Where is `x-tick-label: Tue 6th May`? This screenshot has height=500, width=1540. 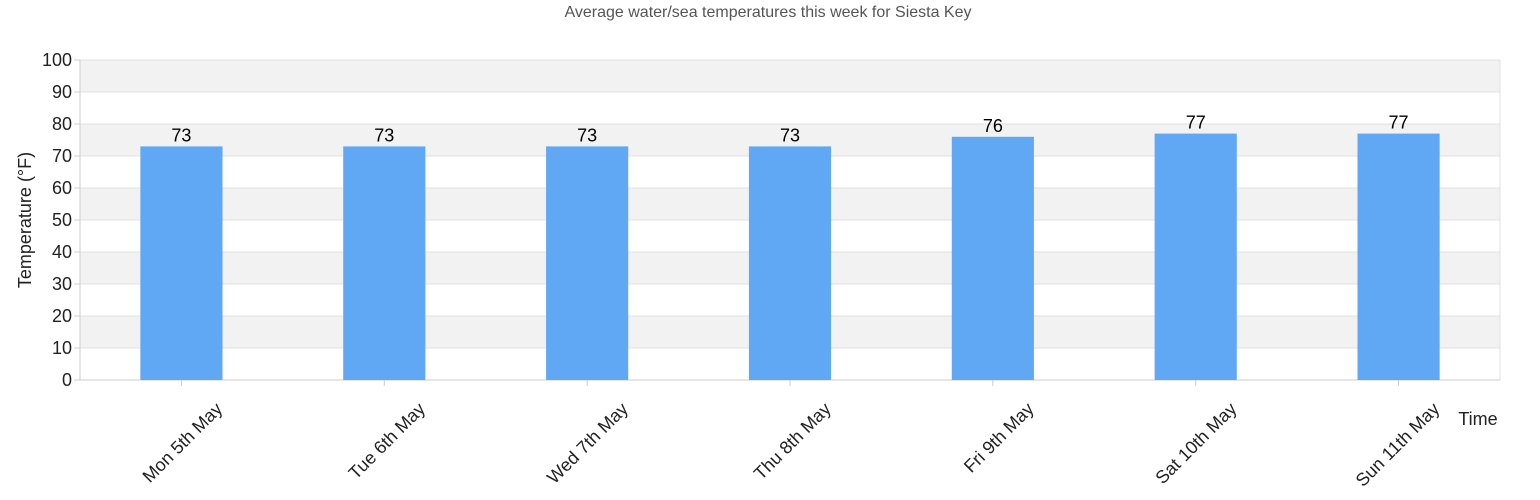 x-tick-label: Tue 6th May is located at coordinates (387, 441).